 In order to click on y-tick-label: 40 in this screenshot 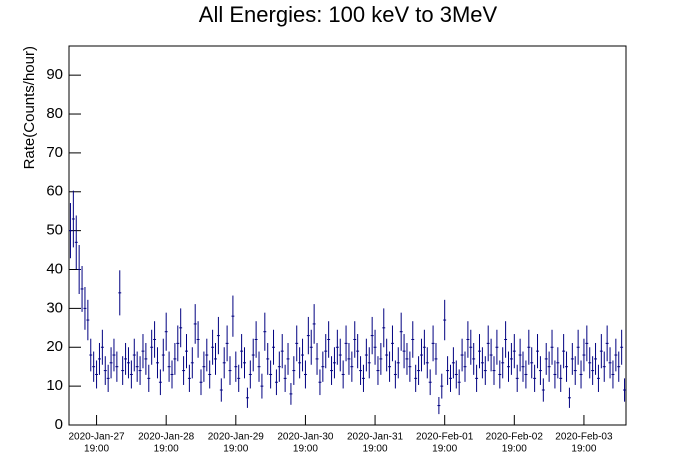, I will do `click(54, 268)`.